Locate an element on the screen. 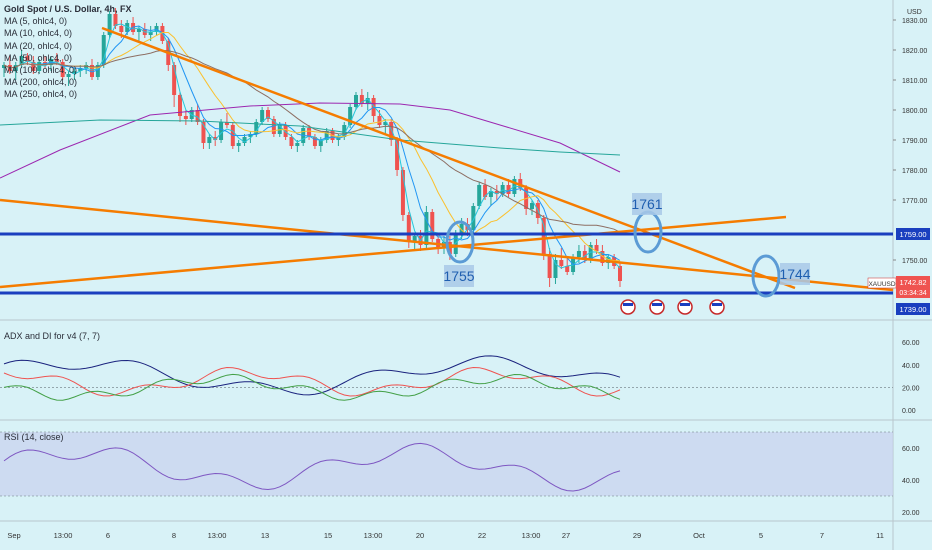  rsi-pane-title: RSI (14, close) is located at coordinates (34, 437).